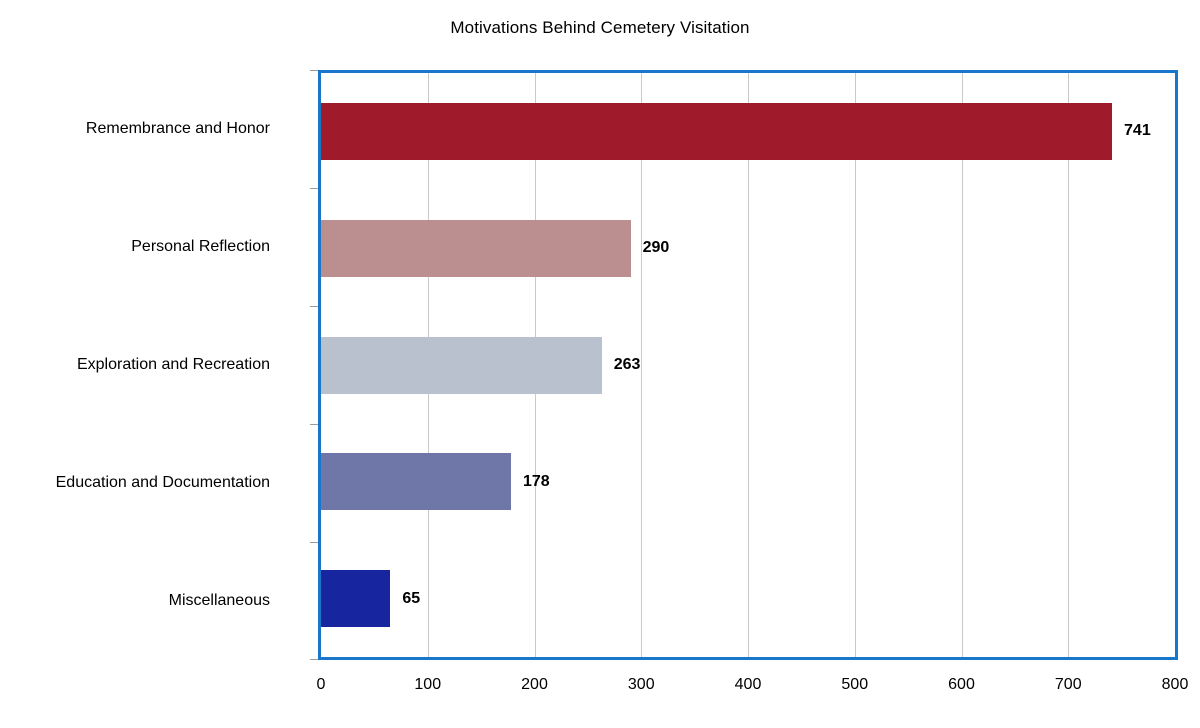  Describe the element at coordinates (200, 246) in the screenshot. I see `category-label: Personal Reflection` at that location.